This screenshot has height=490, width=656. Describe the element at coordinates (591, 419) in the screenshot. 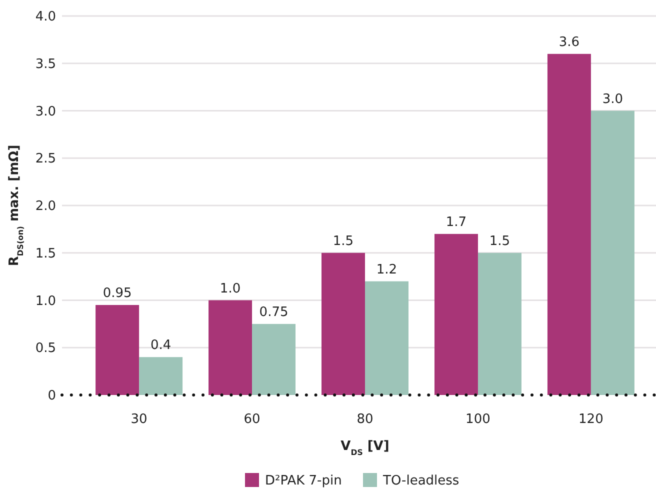

I see `x-tick-label: 120` at that location.